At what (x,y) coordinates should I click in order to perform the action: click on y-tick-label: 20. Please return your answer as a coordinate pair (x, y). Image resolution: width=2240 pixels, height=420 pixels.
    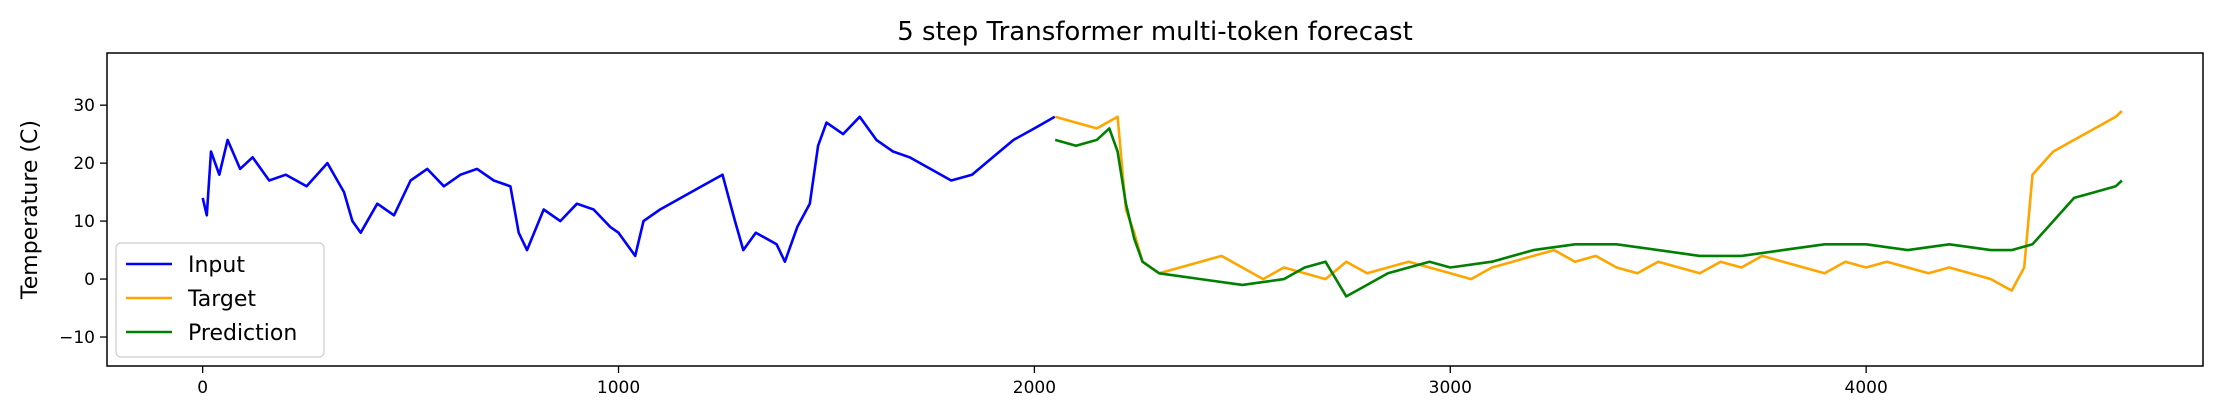
    Looking at the image, I should click on (84, 164).